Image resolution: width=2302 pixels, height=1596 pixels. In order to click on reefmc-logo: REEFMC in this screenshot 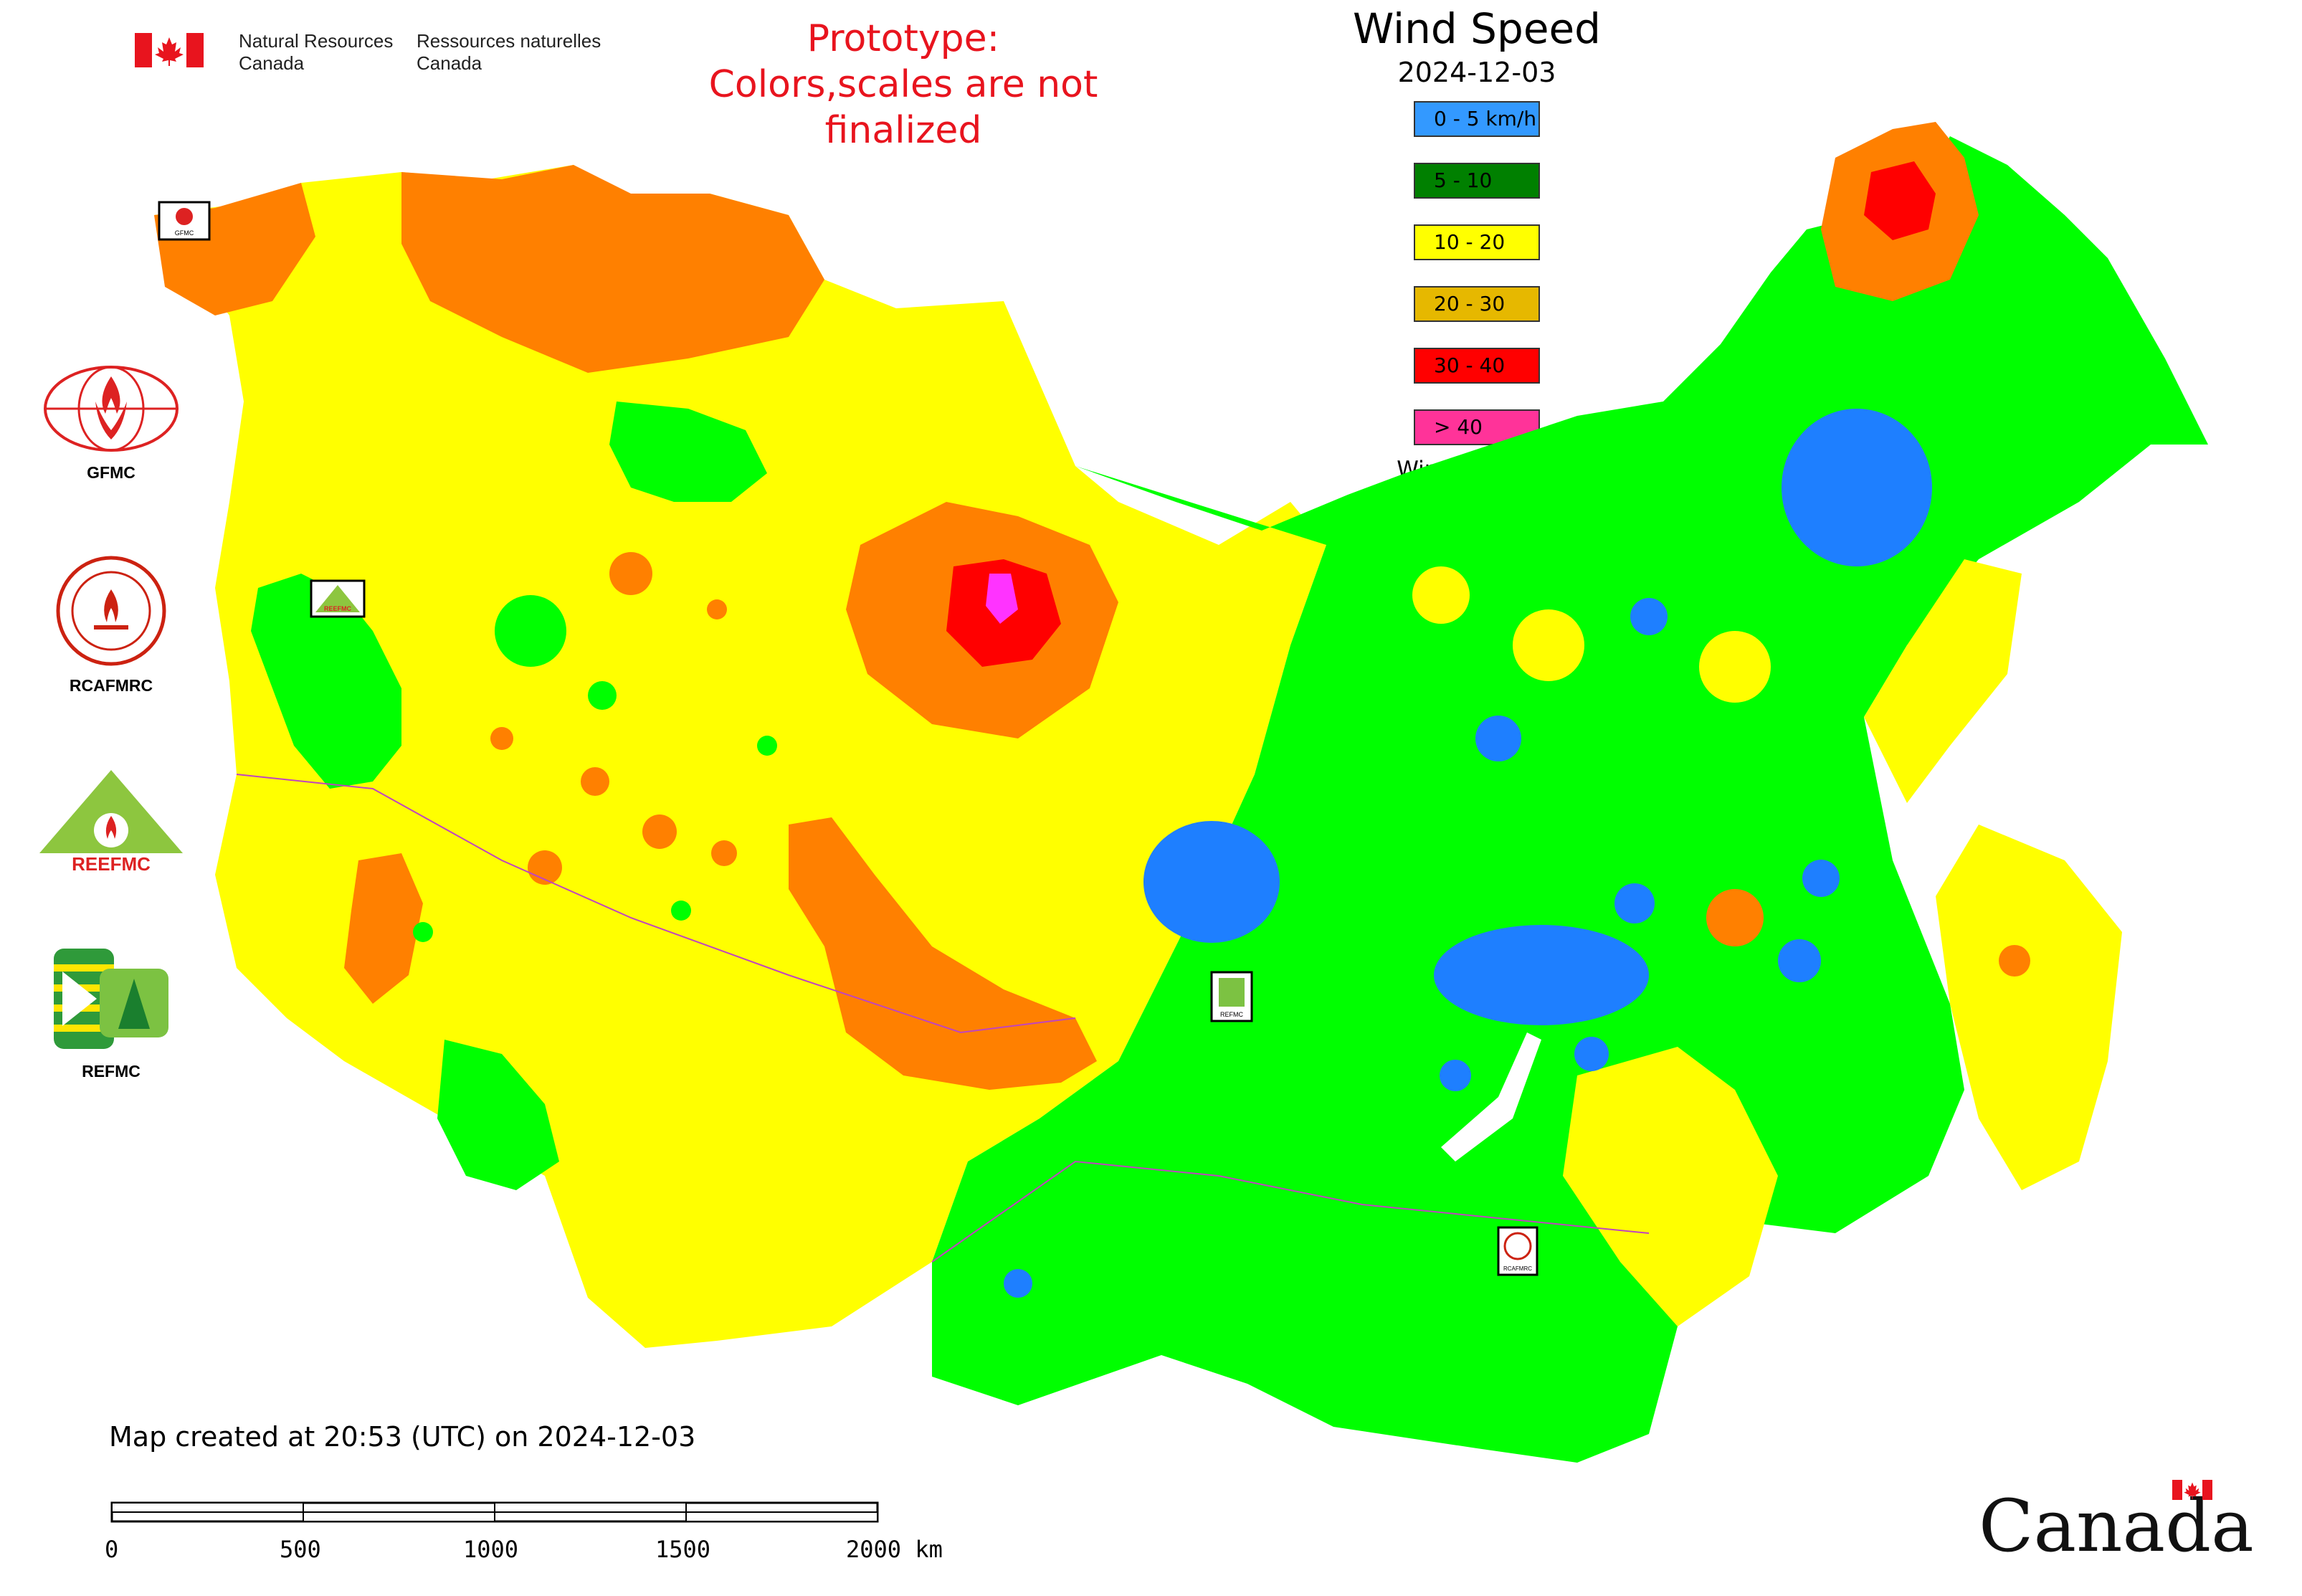, I will do `click(111, 822)`.